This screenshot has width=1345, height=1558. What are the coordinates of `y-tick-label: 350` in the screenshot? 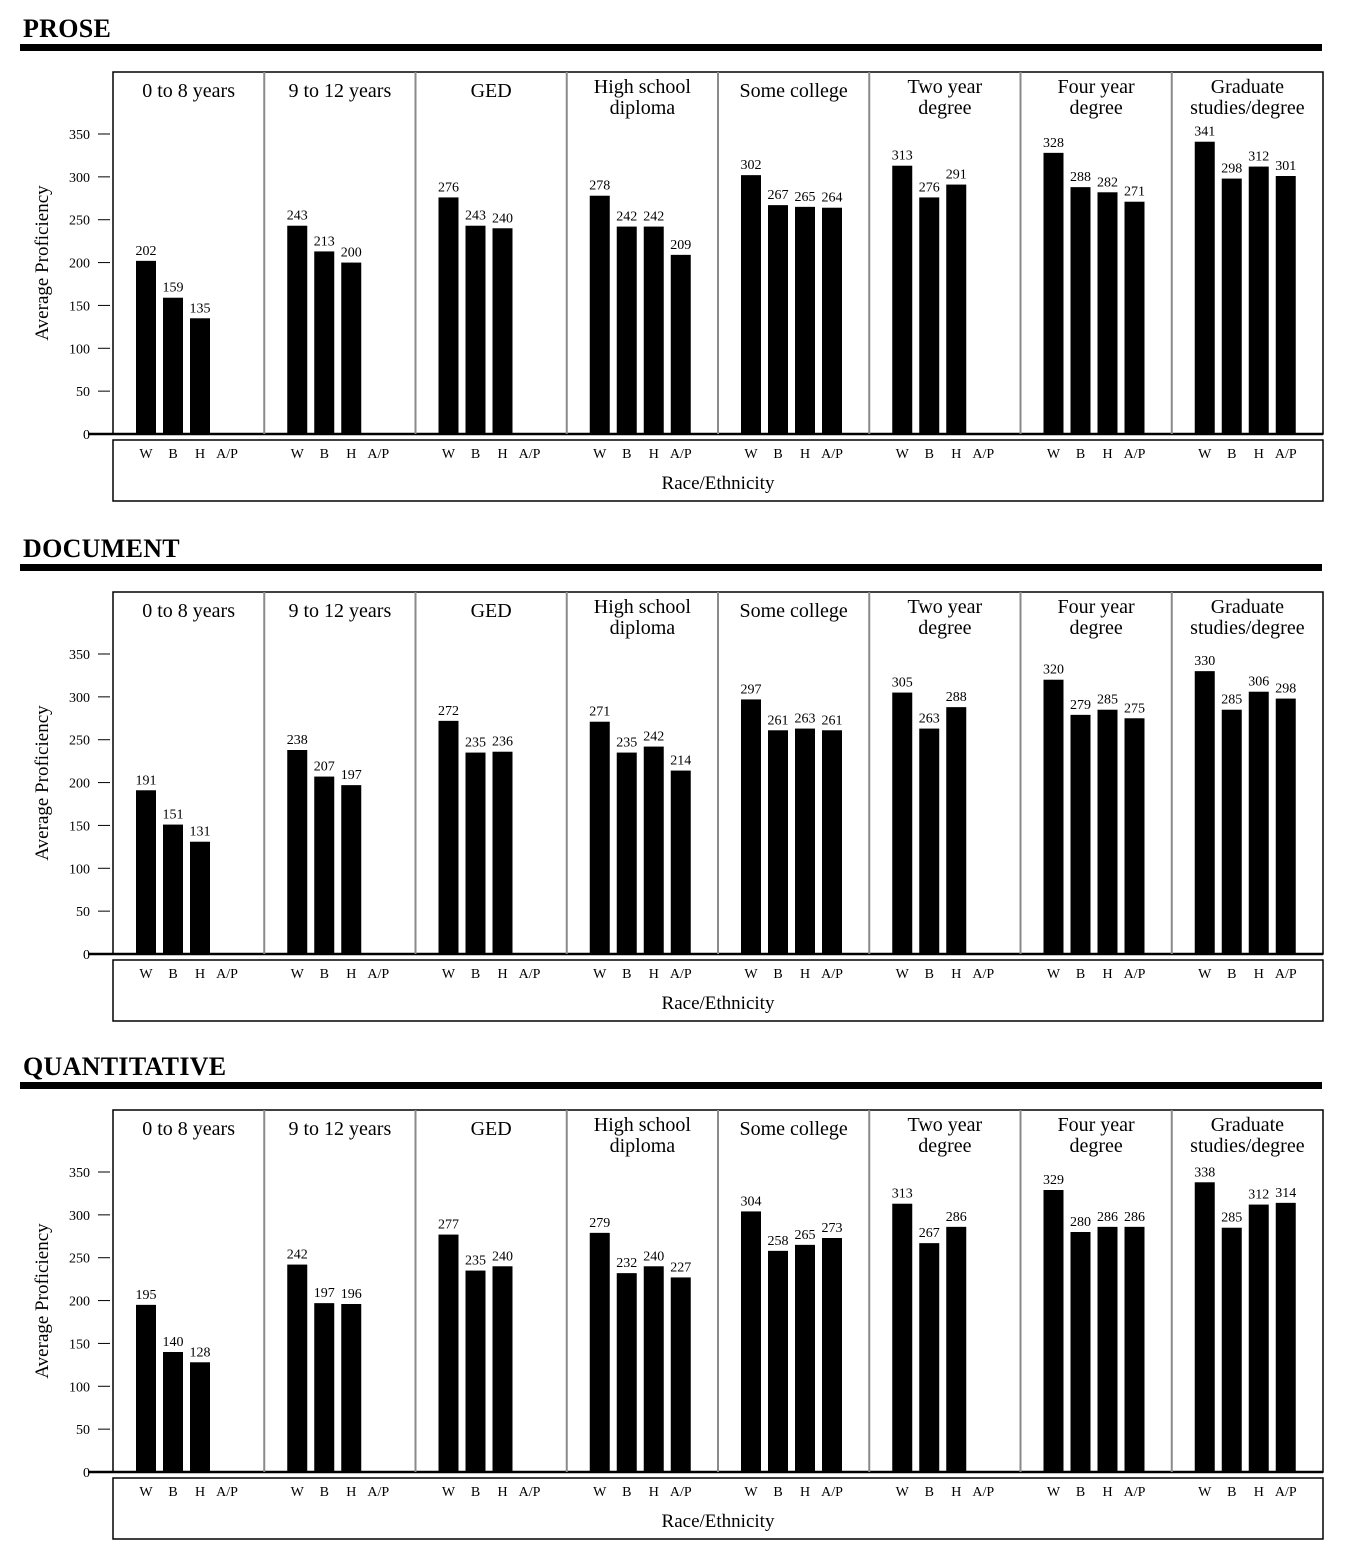 It's located at (79, 655).